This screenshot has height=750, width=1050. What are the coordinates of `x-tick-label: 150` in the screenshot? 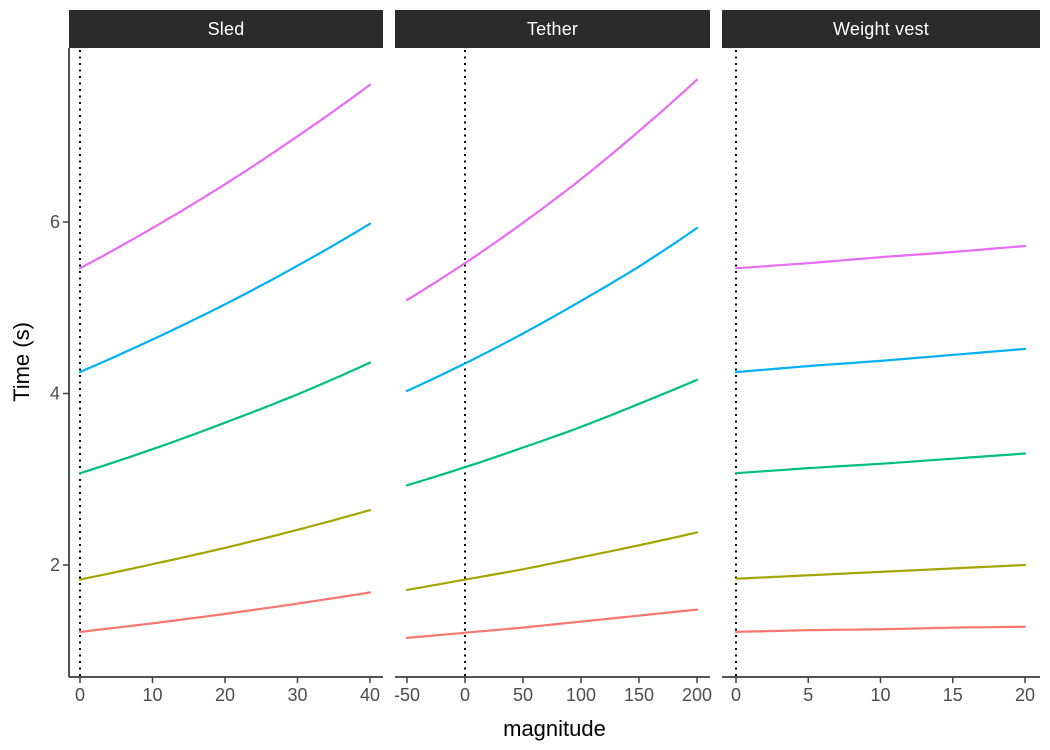 It's located at (639, 695).